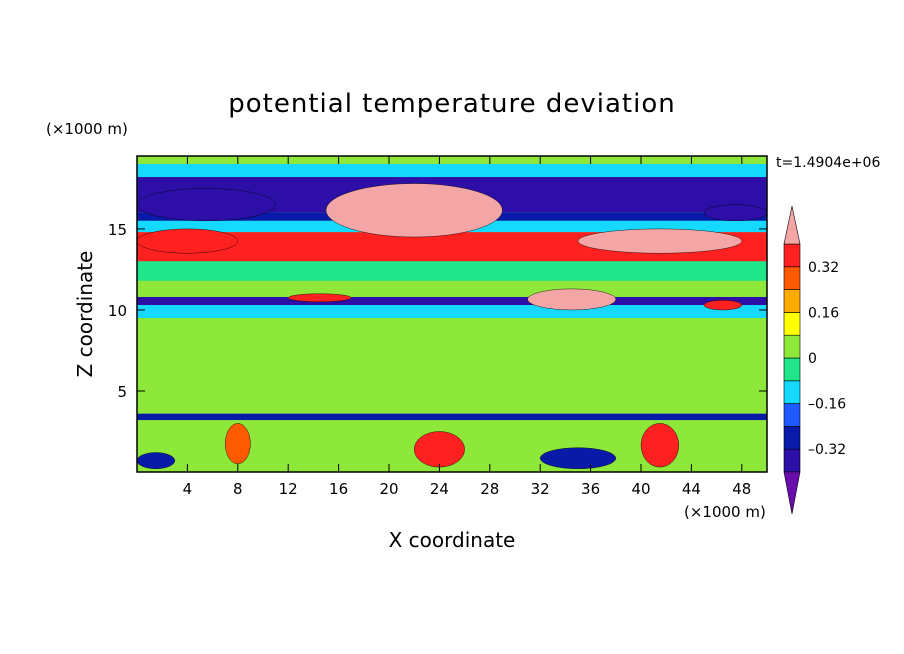 The image size is (904, 654). What do you see at coordinates (188, 489) in the screenshot?
I see `x-tick-label: 4` at bounding box center [188, 489].